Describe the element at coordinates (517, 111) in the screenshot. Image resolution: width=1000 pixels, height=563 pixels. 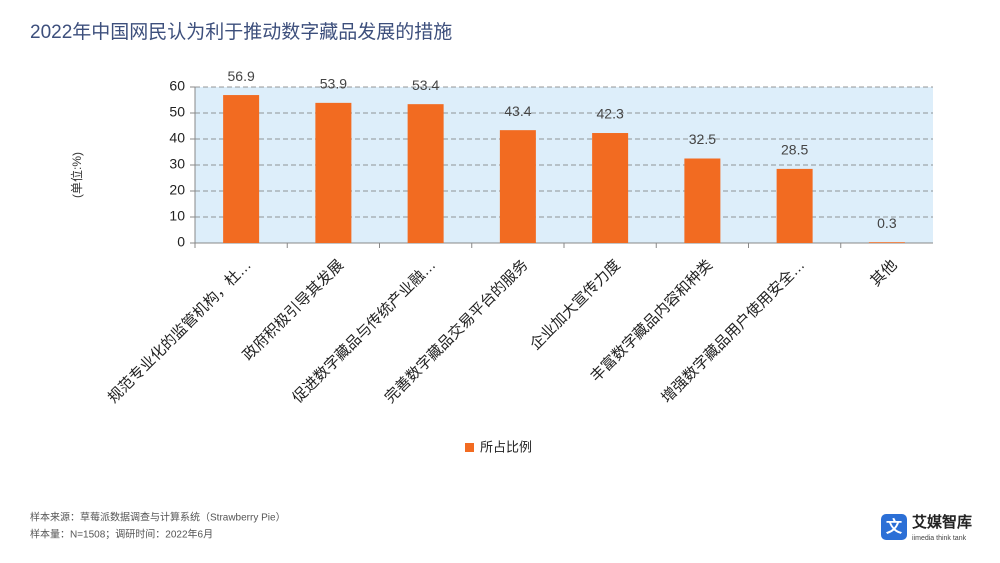
I see `data-label: 43.4` at that location.